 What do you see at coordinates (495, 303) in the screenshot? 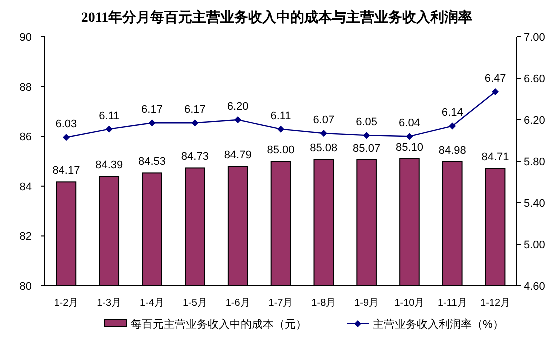
I see `x-tick-label: 1-12月` at bounding box center [495, 303].